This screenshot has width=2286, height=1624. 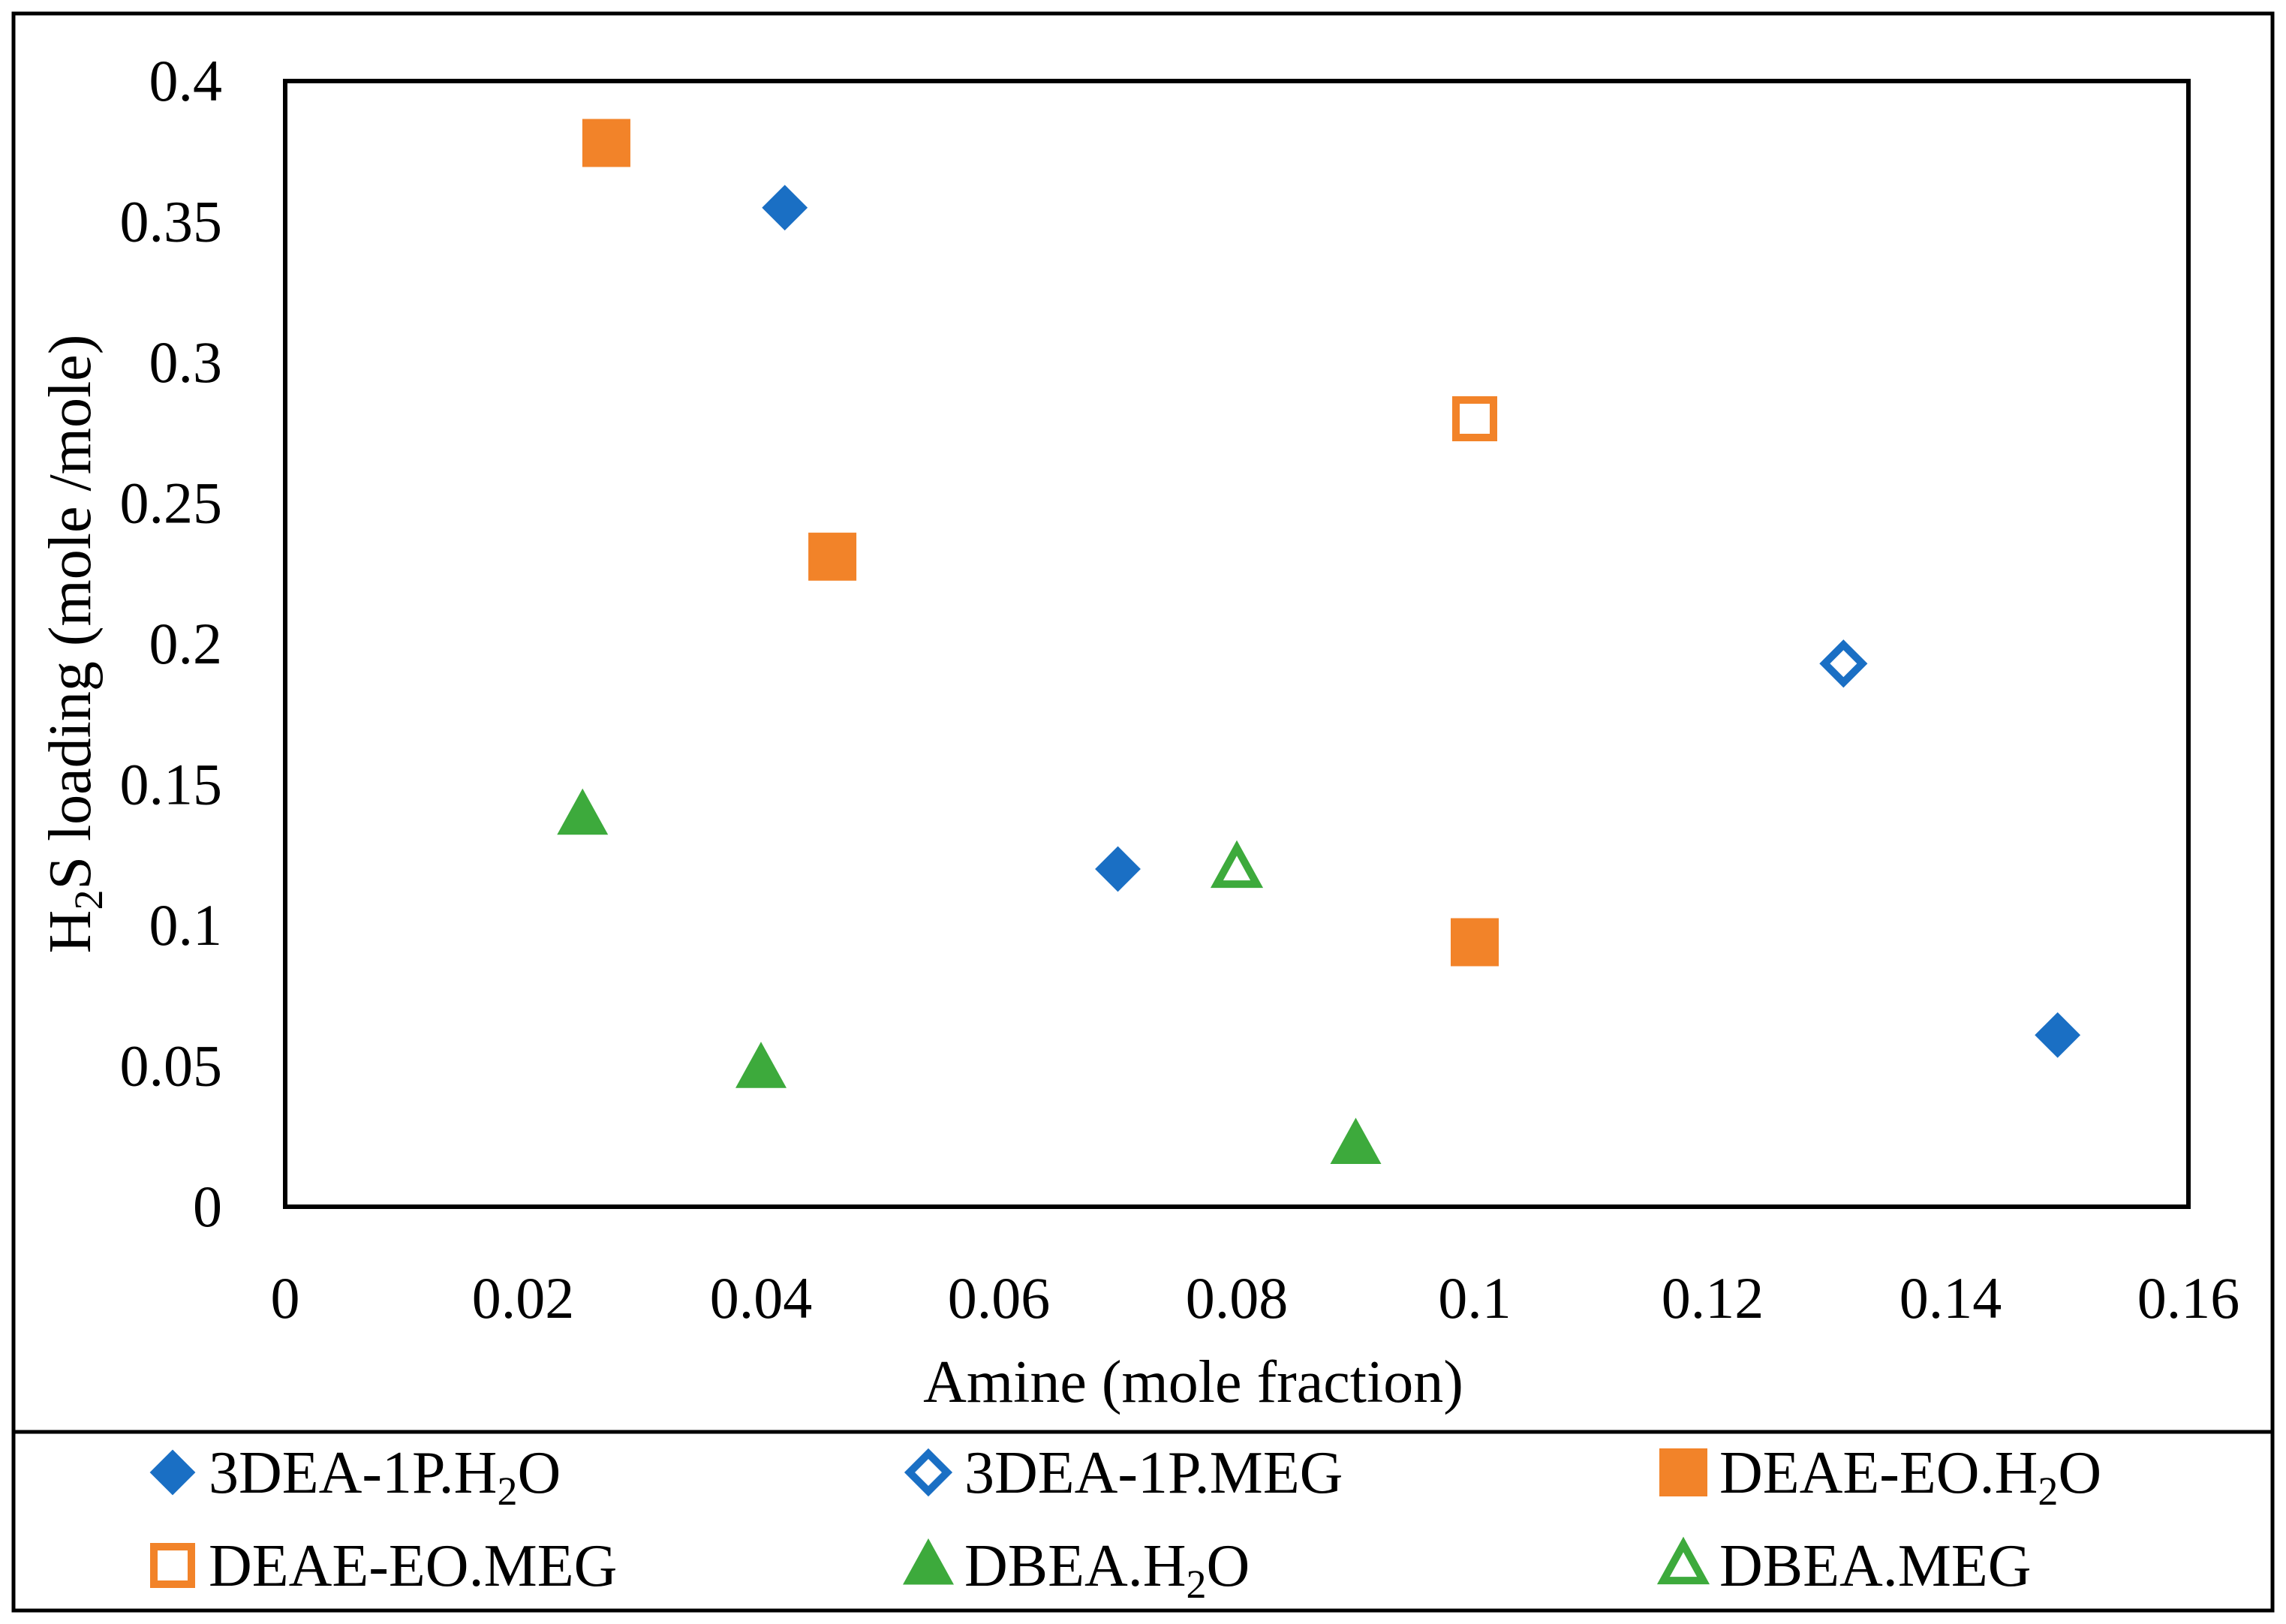 What do you see at coordinates (999, 1298) in the screenshot?
I see `x-tick-label: 0.06` at bounding box center [999, 1298].